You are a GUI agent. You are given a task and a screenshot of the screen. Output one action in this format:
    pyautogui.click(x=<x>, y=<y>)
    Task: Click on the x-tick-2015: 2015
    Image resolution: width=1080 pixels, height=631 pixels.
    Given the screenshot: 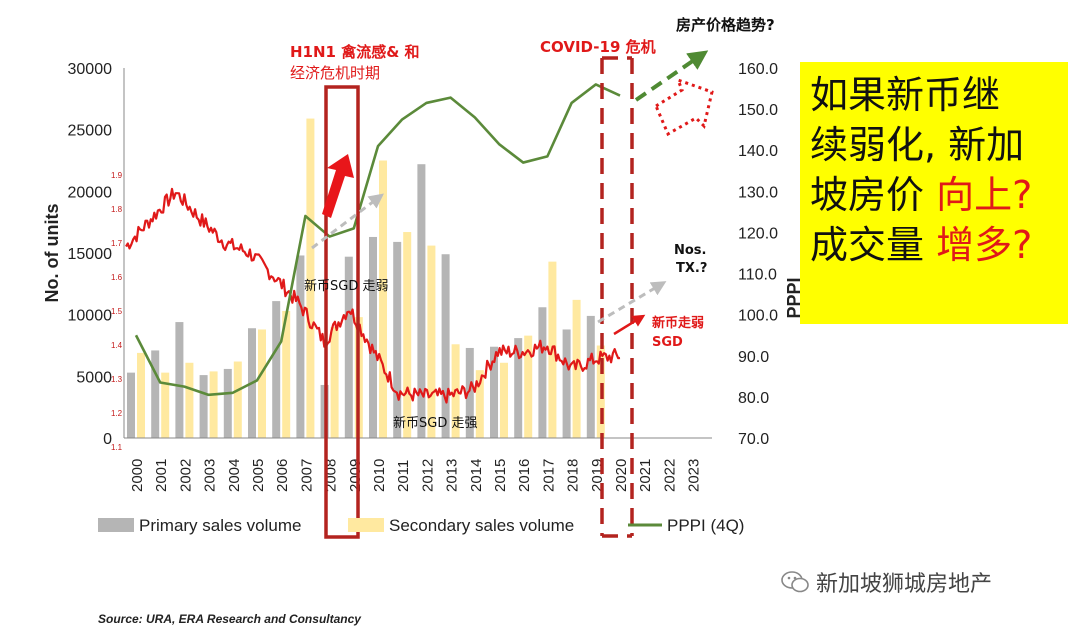 What is the action you would take?
    pyautogui.click(x=500, y=475)
    